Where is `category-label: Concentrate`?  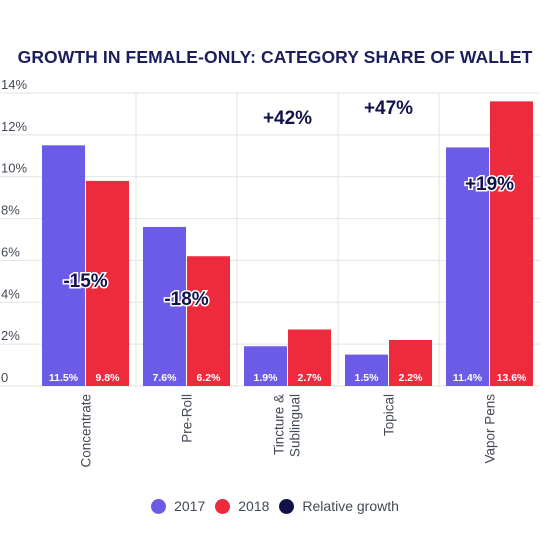
category-label: Concentrate is located at coordinates (86, 431).